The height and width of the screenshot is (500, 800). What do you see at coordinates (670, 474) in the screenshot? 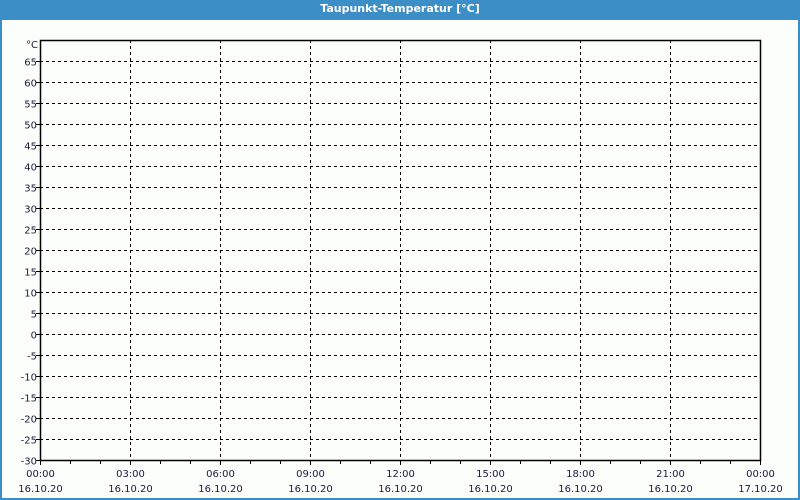
I see `x-tick-time: 21:00` at bounding box center [670, 474].